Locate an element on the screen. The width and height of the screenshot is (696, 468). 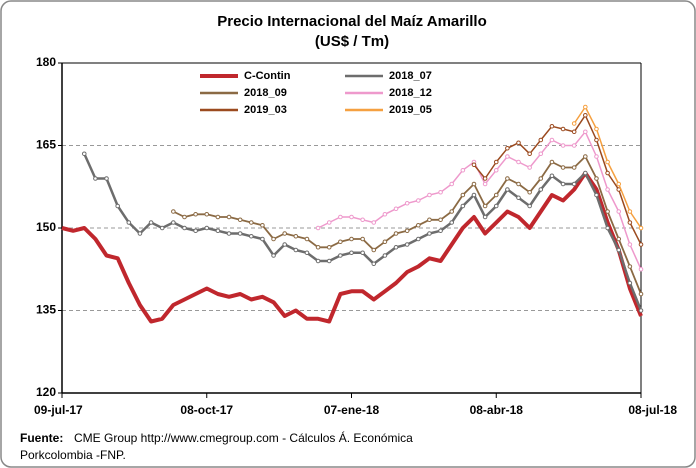
chart-title: Precio Internacional del Maíz Amarillo is located at coordinates (352, 21).